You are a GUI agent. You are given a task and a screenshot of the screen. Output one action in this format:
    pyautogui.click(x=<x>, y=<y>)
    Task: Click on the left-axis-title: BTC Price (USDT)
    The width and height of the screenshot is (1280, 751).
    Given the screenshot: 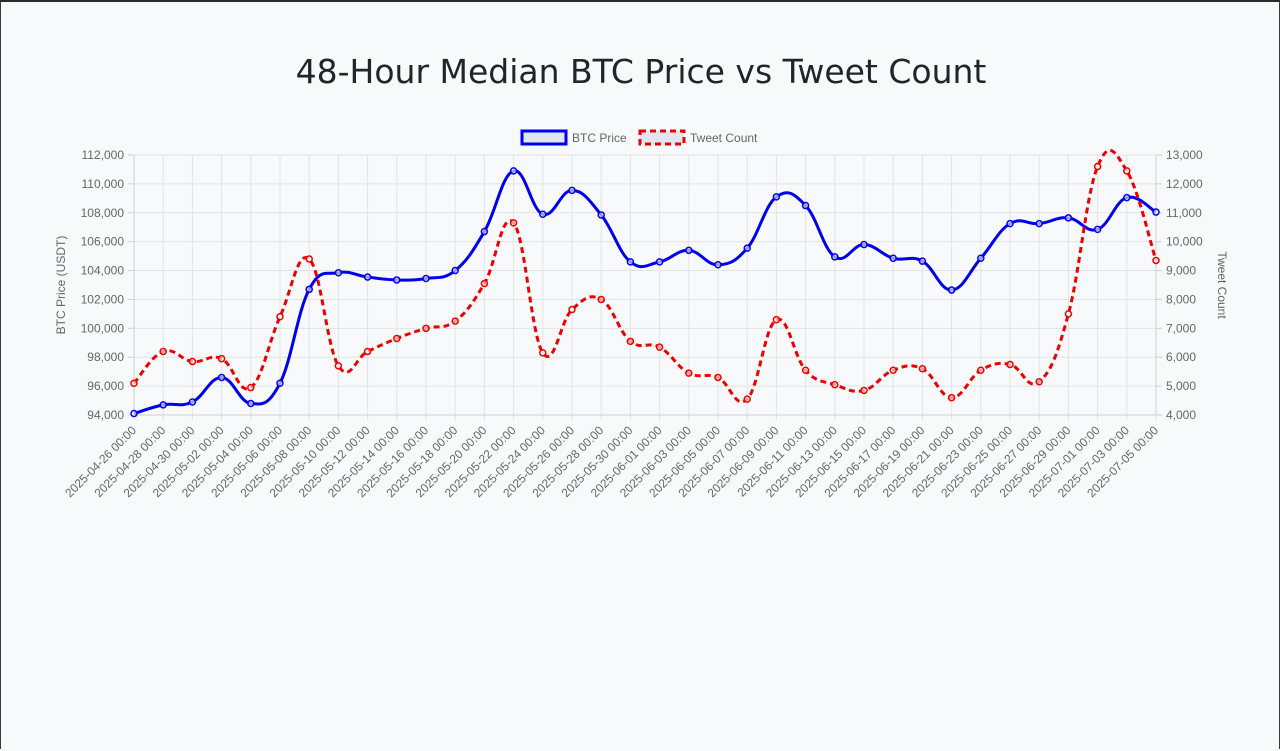 What is the action you would take?
    pyautogui.click(x=61, y=285)
    